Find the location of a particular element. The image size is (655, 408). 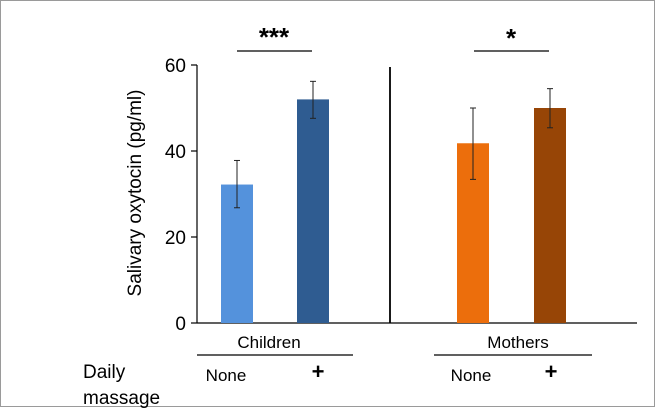

y-tick-label: 20 is located at coordinates (175, 238).